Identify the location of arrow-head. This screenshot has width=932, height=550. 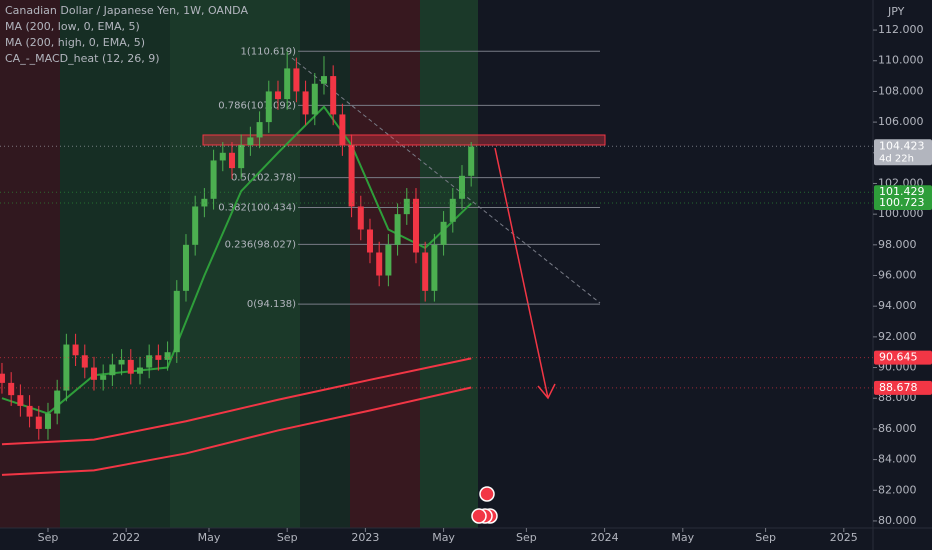
(546, 391).